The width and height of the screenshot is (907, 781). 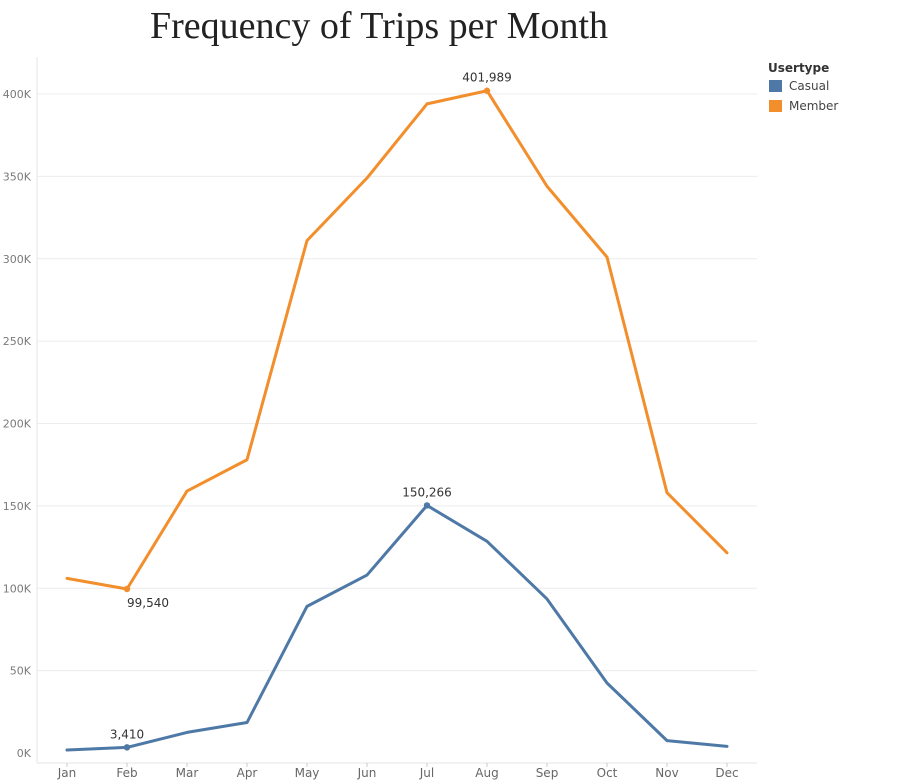 What do you see at coordinates (24, 753) in the screenshot?
I see `y-tick-label: 0K` at bounding box center [24, 753].